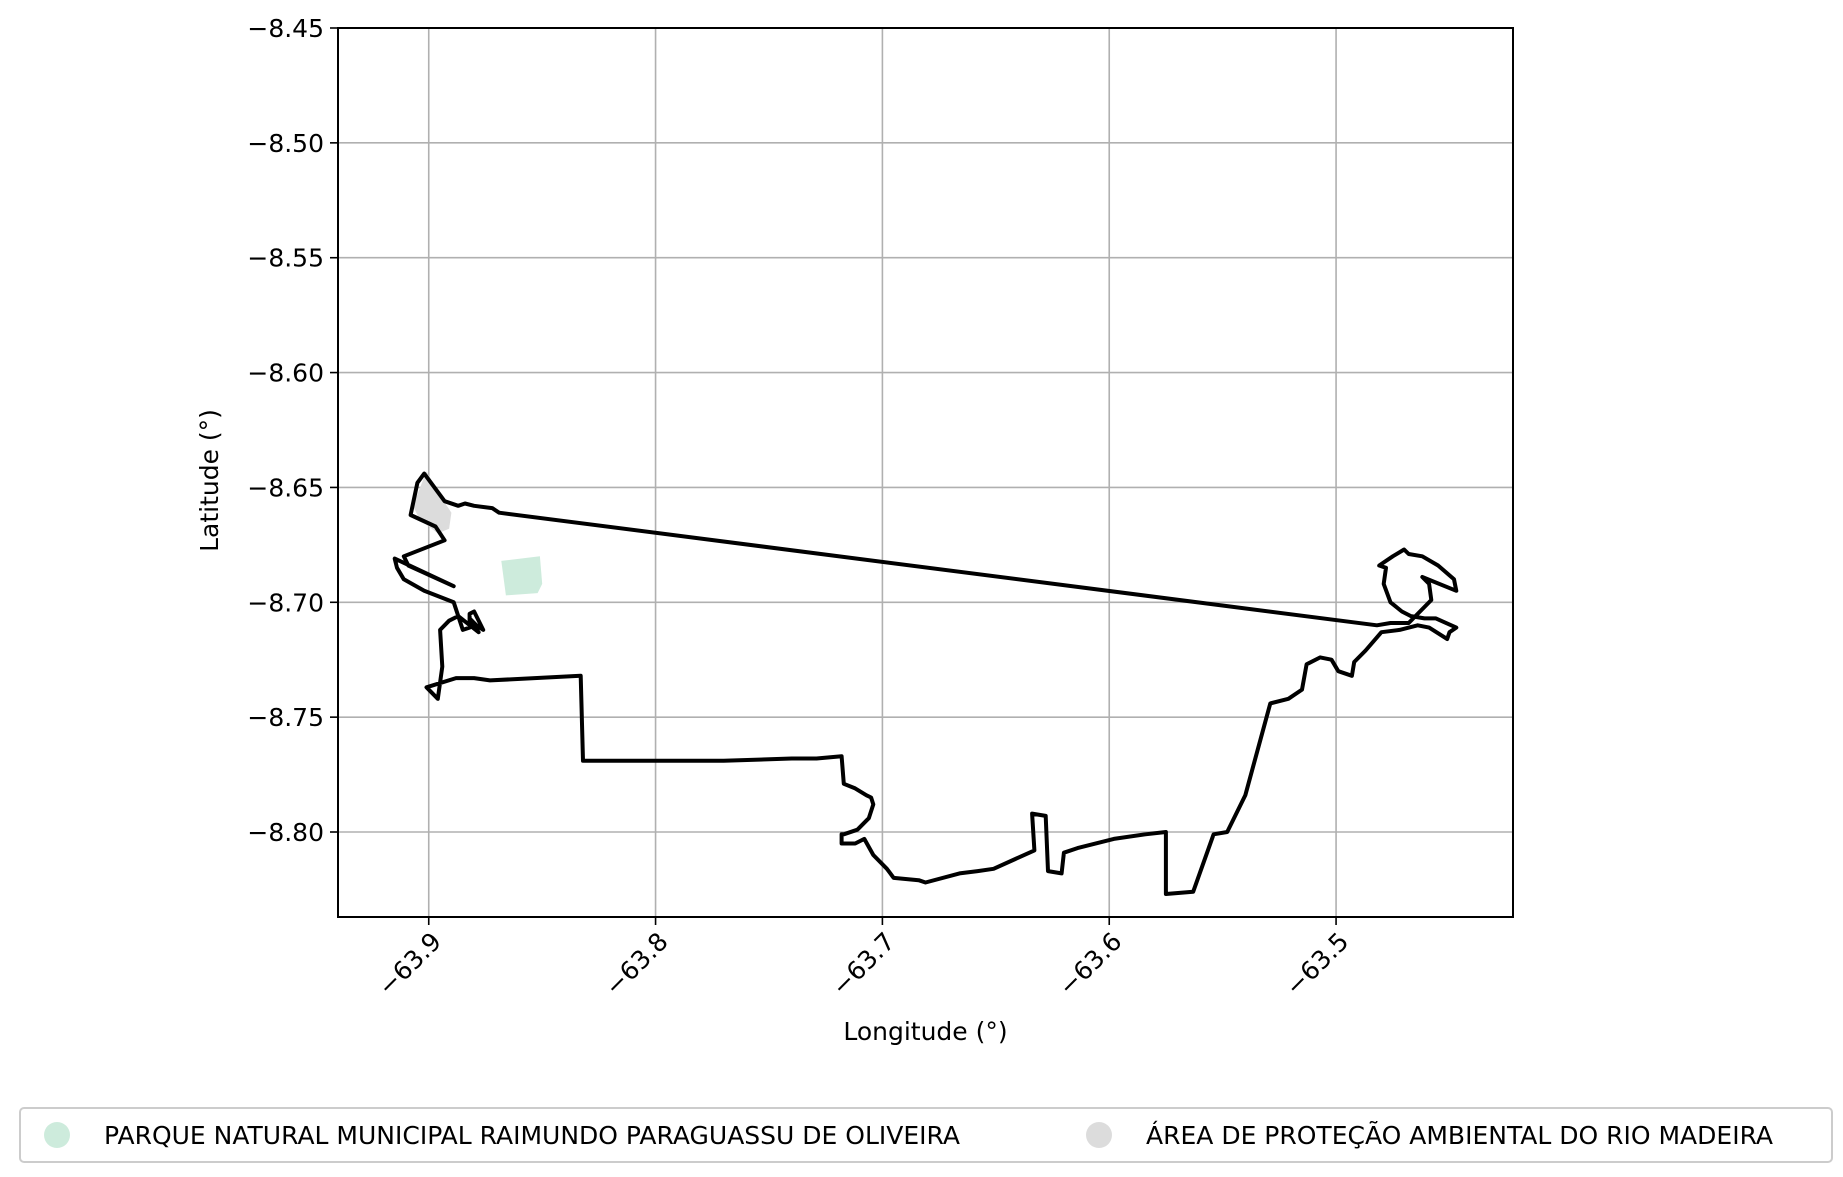 The width and height of the screenshot is (1843, 1177). I want to click on area-parque-natural, so click(522, 576).